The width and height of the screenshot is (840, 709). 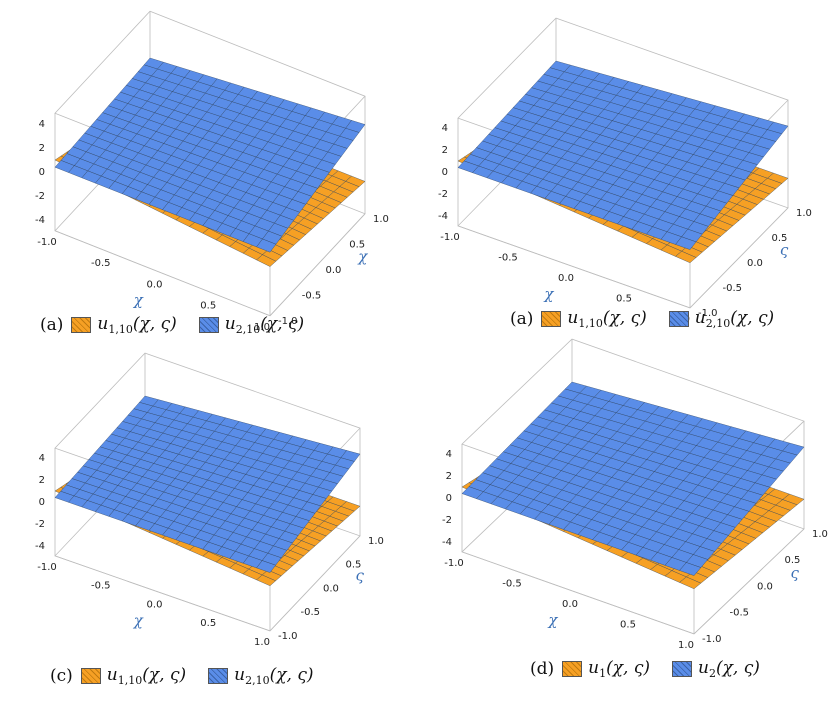 I want to click on z-tick-label: -2, so click(x=40, y=524).